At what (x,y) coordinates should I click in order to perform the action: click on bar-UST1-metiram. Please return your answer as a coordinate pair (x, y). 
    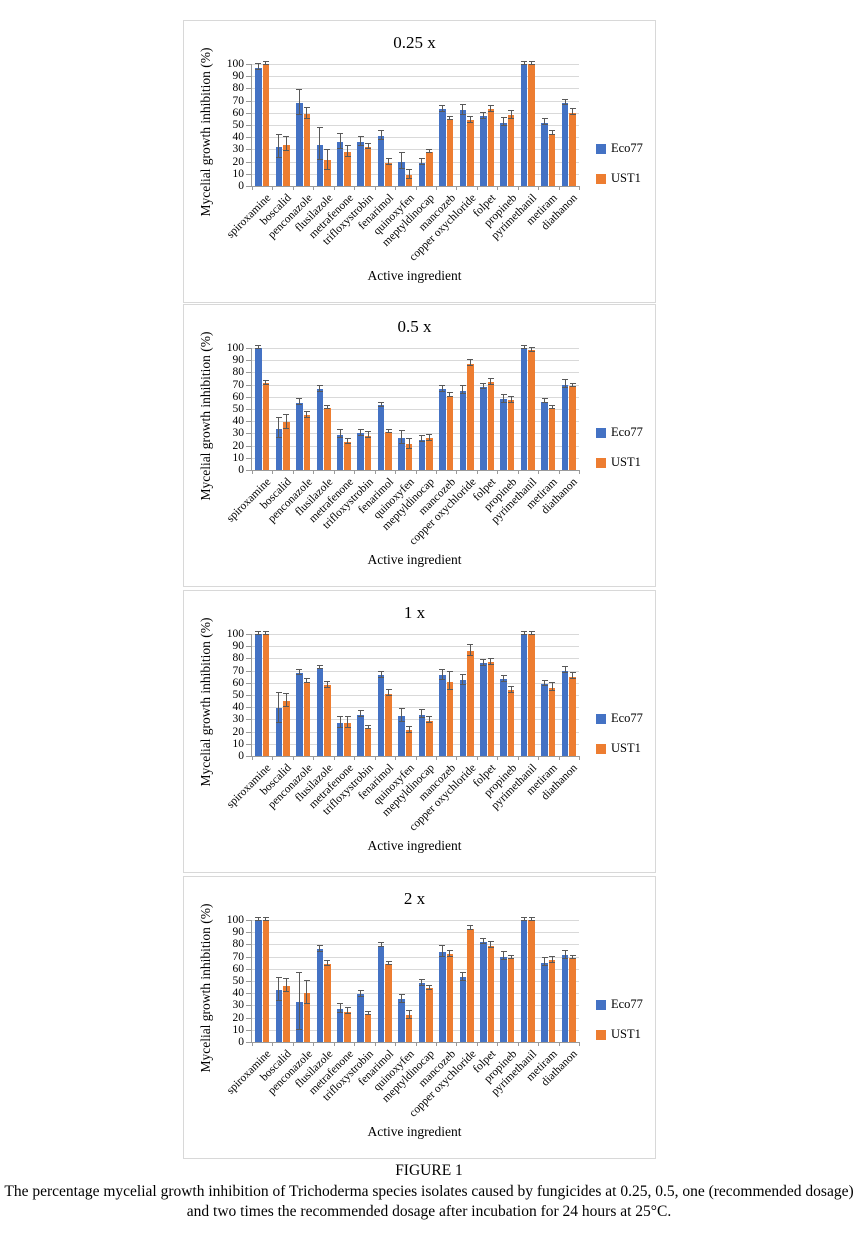
    Looking at the image, I should click on (552, 159).